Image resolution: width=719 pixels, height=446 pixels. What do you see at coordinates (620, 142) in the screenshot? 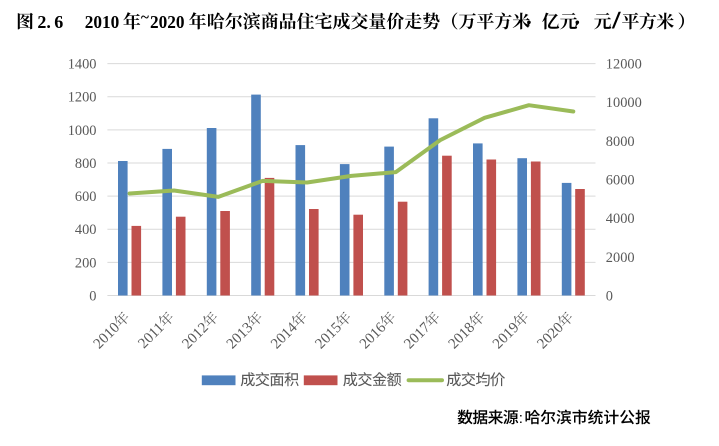
I see `svg-text: 8000` at bounding box center [620, 142].